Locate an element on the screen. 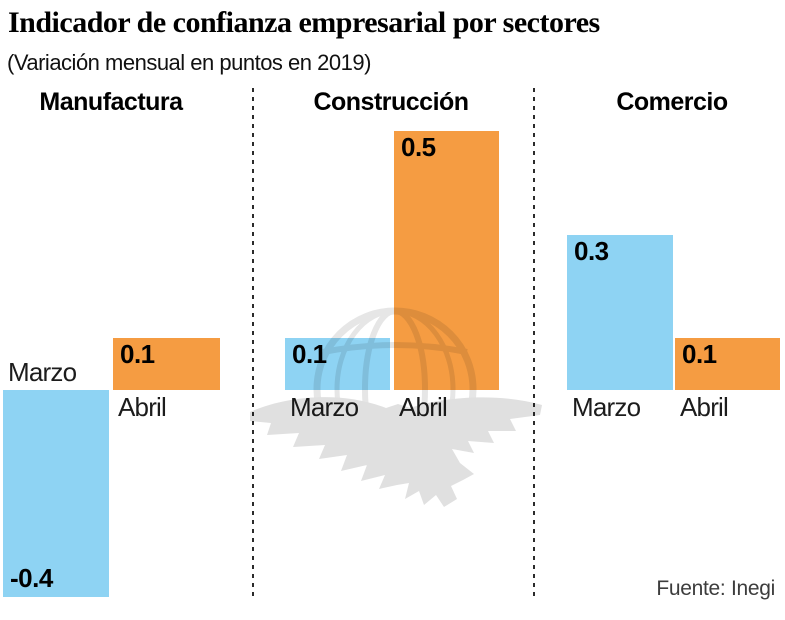 The width and height of the screenshot is (785, 620). bar-comercio-marzo: 0.3 is located at coordinates (620, 312).